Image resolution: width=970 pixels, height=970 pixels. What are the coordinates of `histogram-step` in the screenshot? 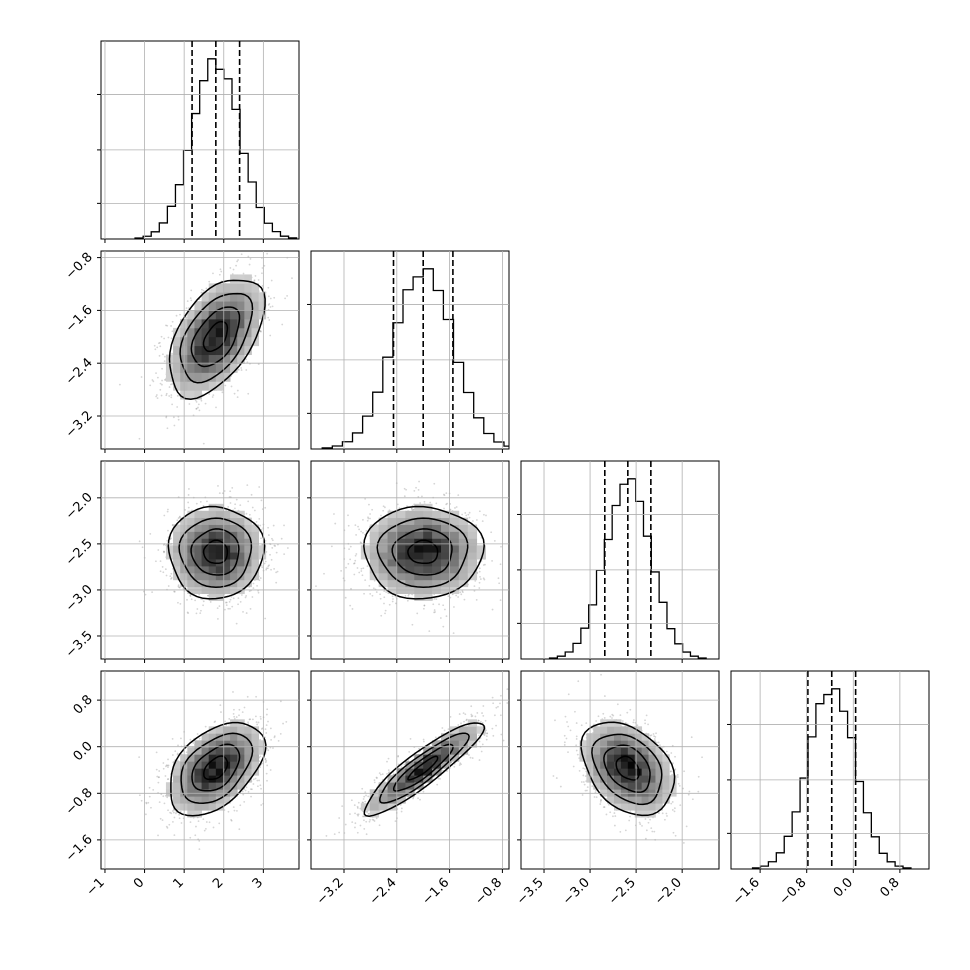 It's located at (415, 358).